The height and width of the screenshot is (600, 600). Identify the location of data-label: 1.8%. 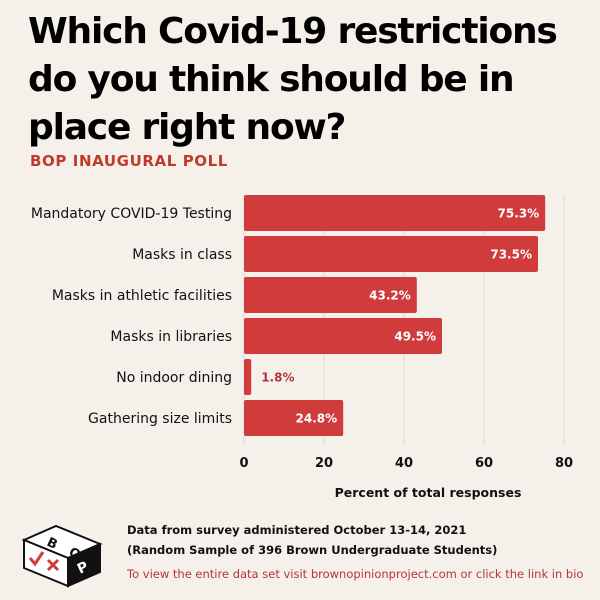
(277, 378).